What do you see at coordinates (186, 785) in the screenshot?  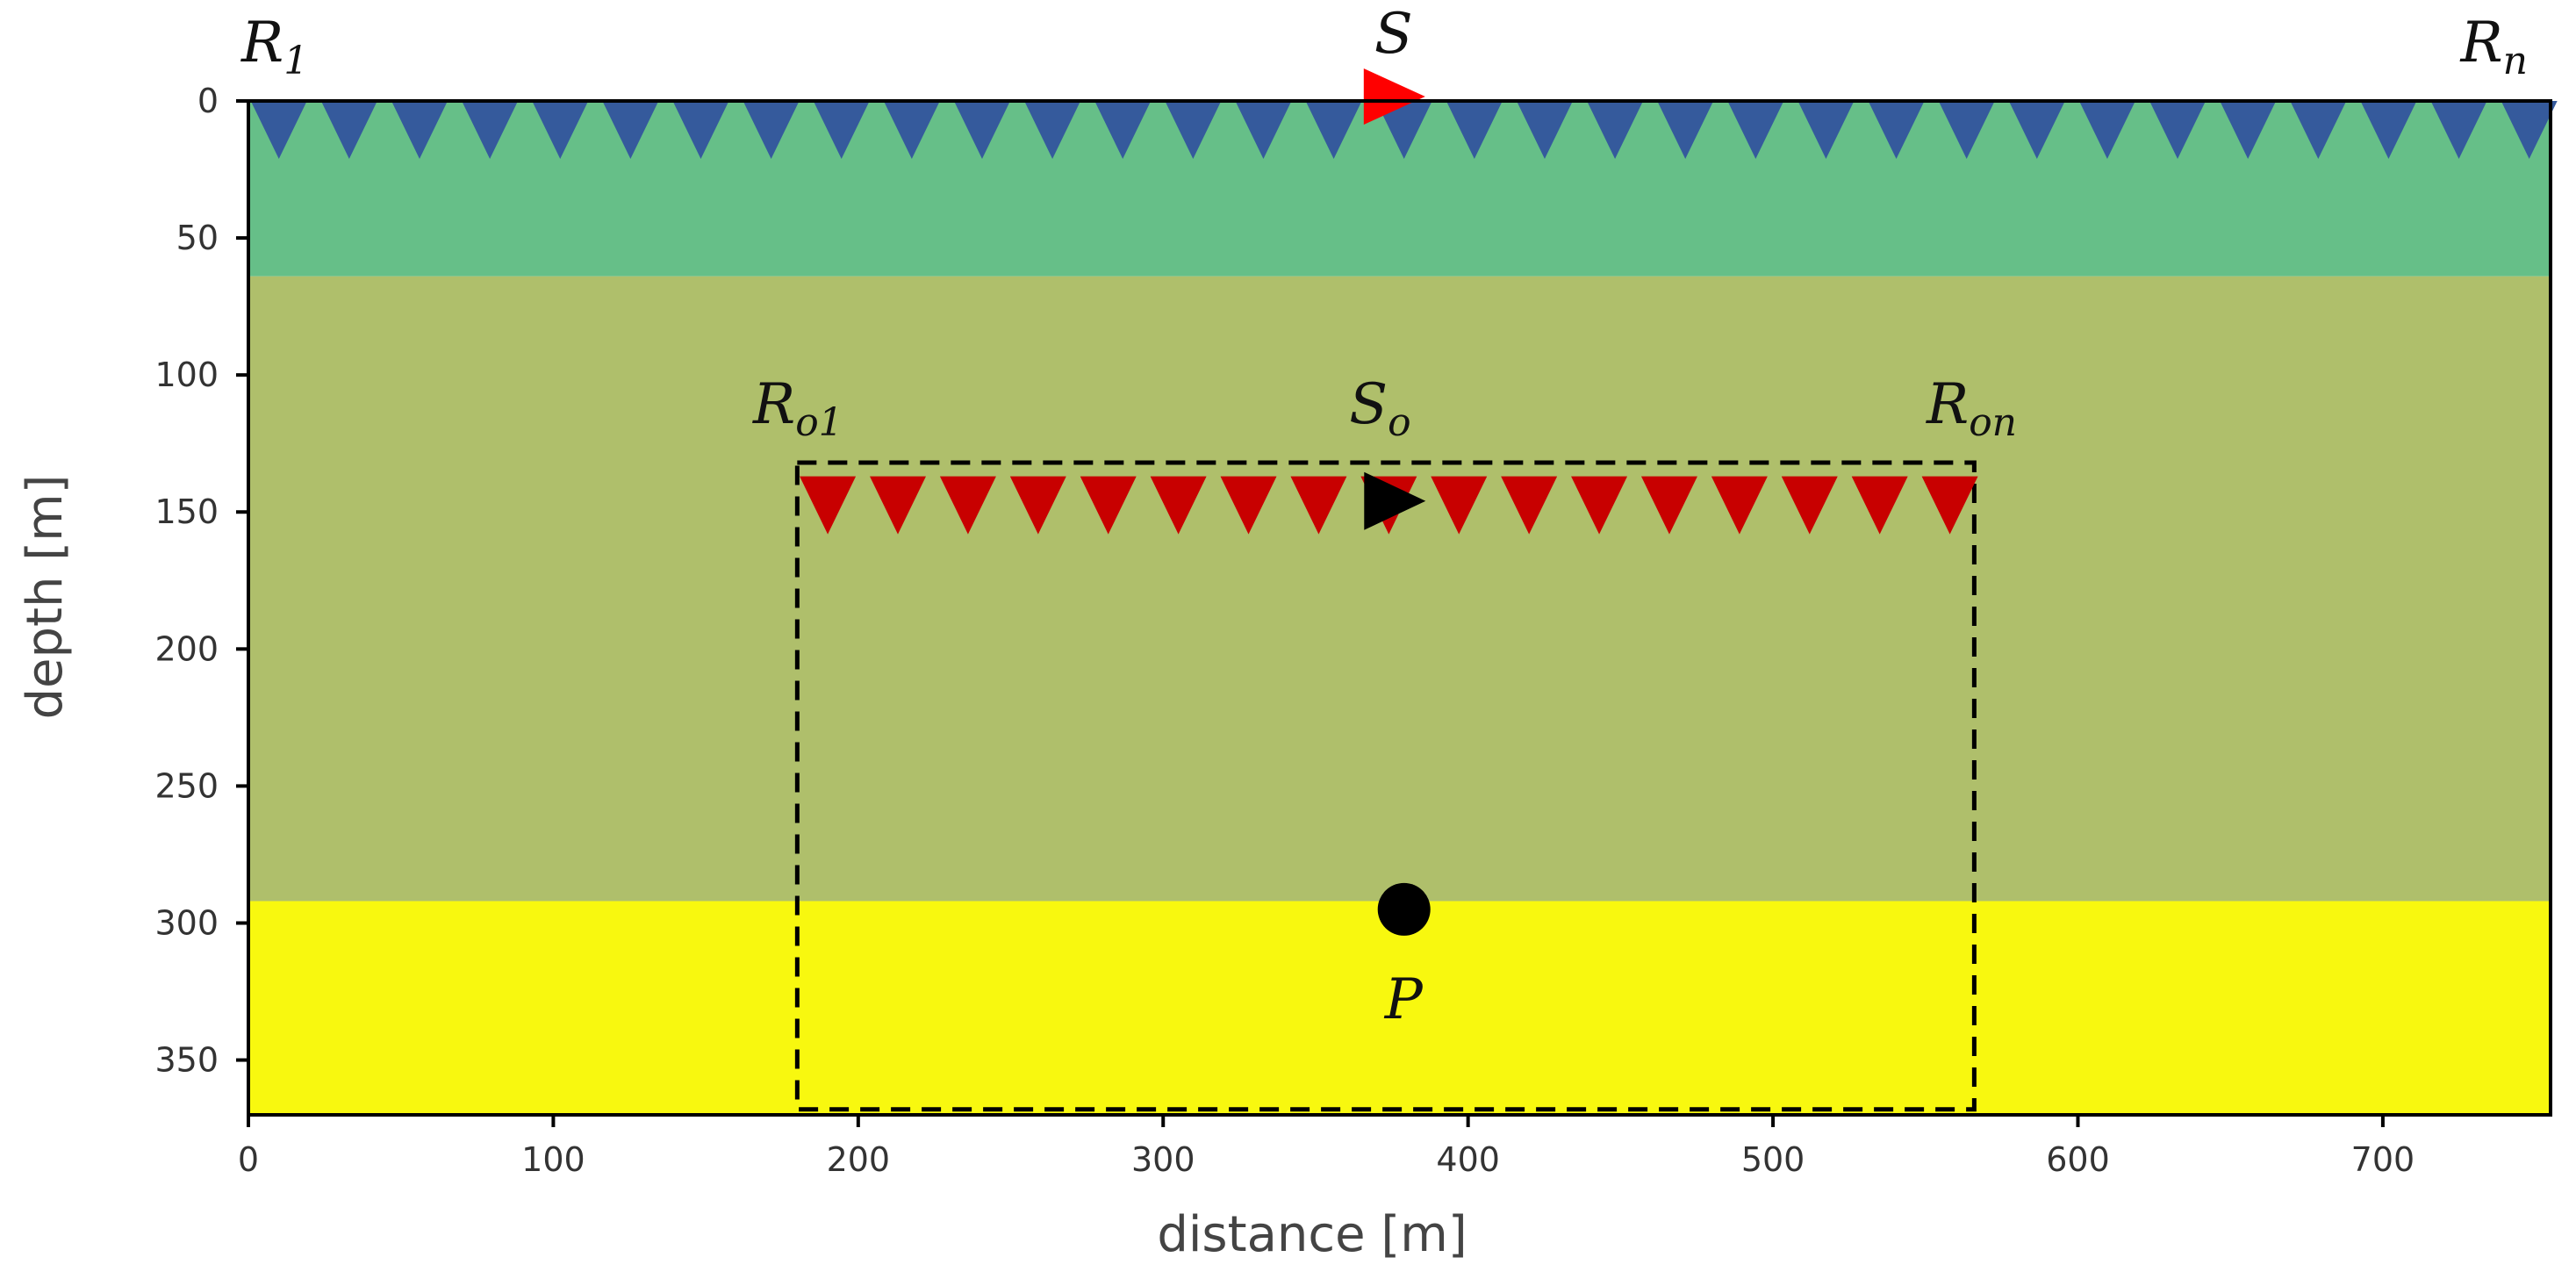 I see `y-tick-label: 250` at bounding box center [186, 785].